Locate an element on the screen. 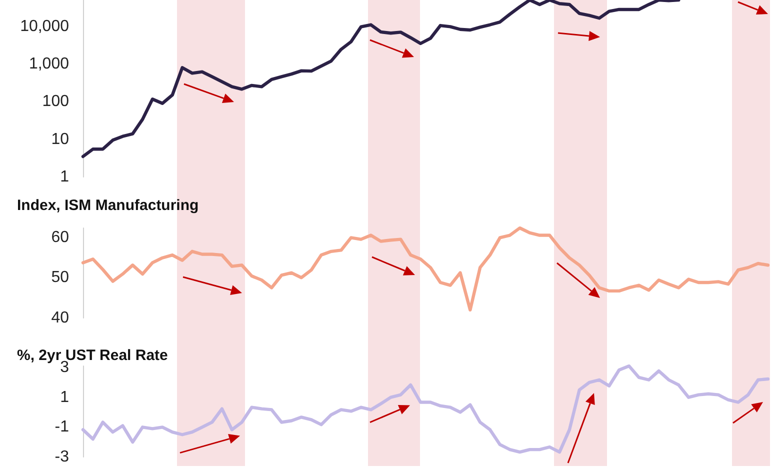 This screenshot has height=470, width=780. y-tick-label: 10 is located at coordinates (60, 139).